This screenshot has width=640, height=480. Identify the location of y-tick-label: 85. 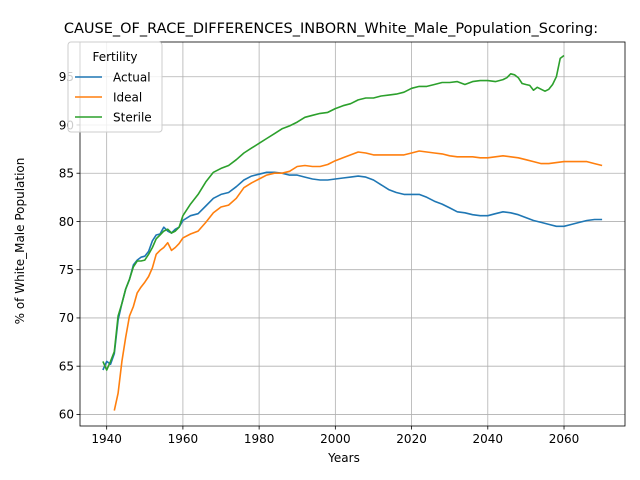
(66, 174).